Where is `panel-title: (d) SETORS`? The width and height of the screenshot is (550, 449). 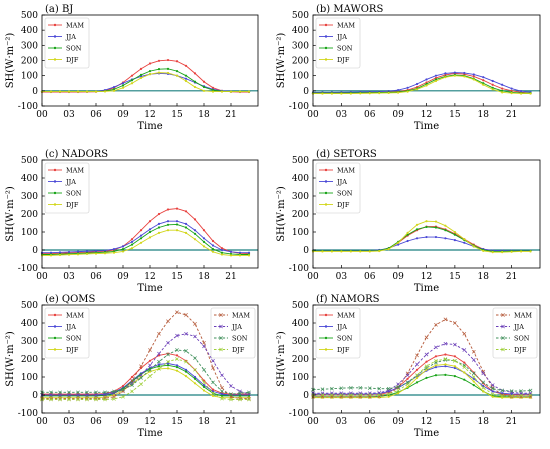 panel-title: (d) SETORS is located at coordinates (346, 154).